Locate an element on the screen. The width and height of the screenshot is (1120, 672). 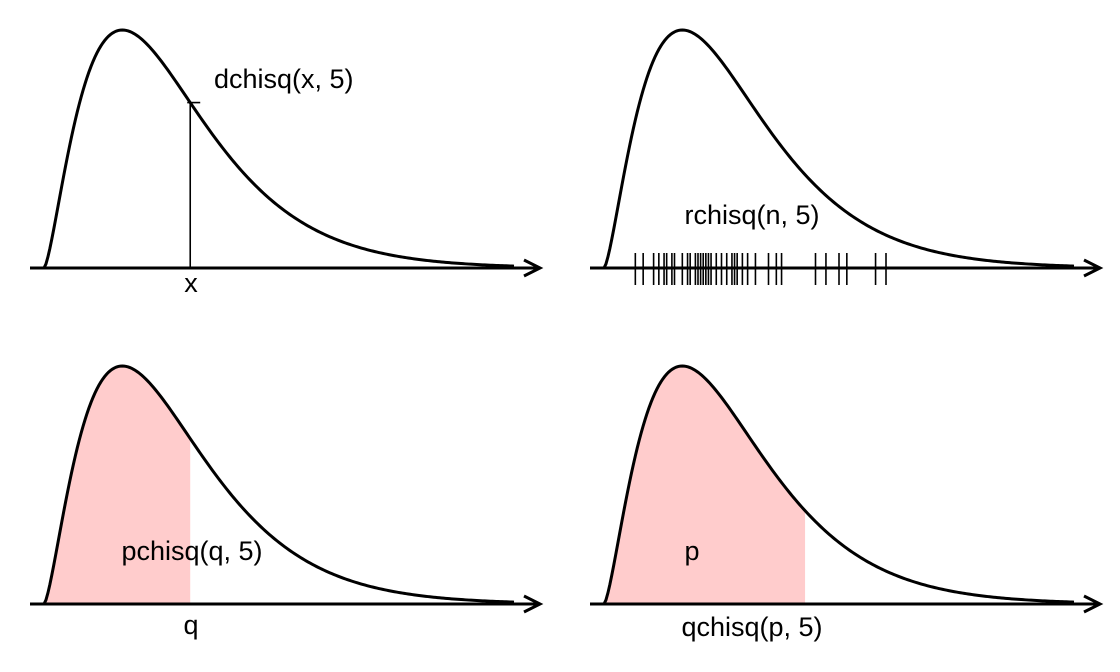
quantile-function-label: qchisq(p, 5) is located at coordinates (751, 627).